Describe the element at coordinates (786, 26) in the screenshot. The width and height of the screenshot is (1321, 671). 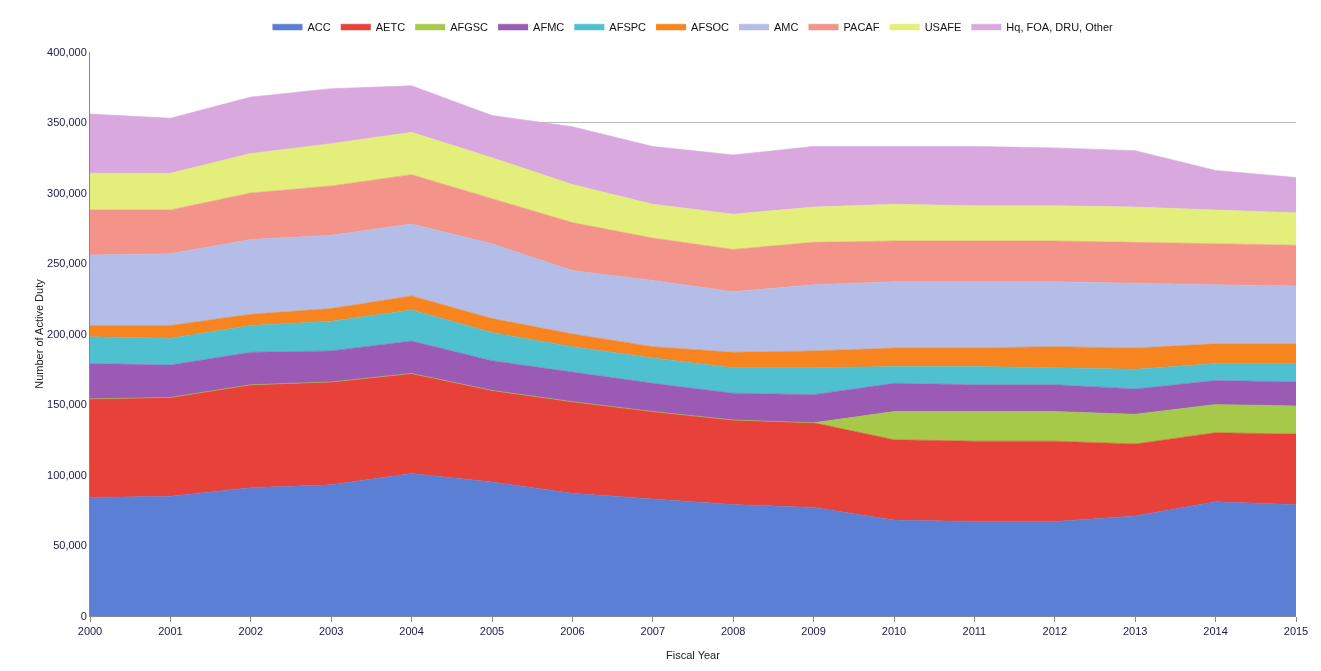
I see `legend-label: AMC` at that location.